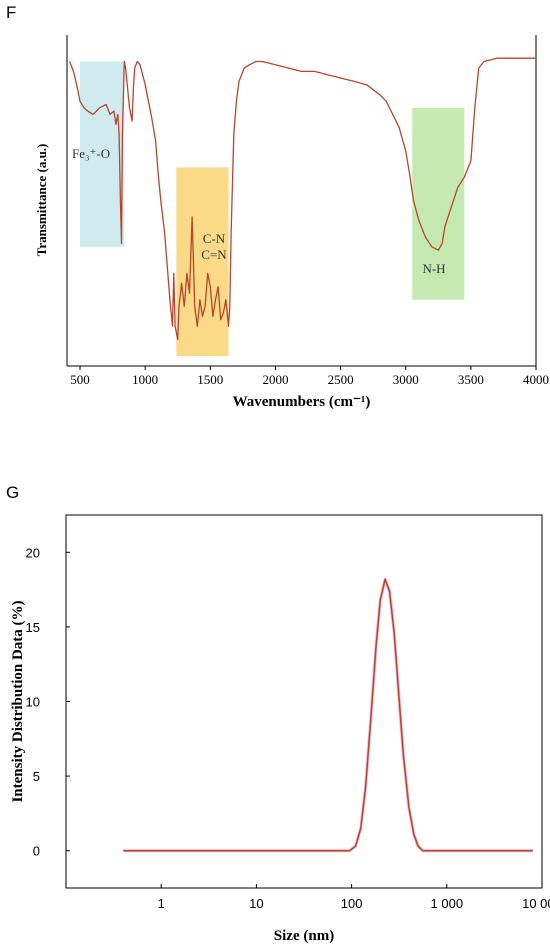 Image resolution: width=550 pixels, height=949 pixels. What do you see at coordinates (33, 552) in the screenshot?
I see `dls-y-tick-label-20: 20` at bounding box center [33, 552].